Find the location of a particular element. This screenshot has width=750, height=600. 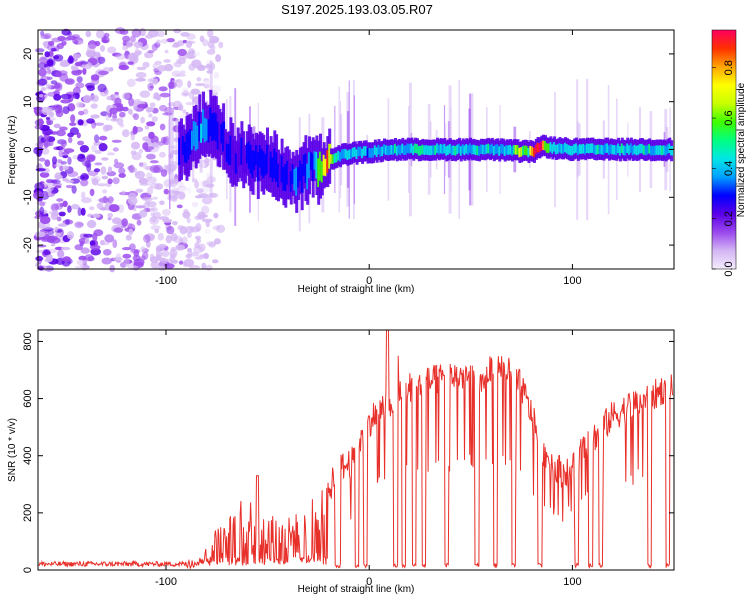

colorbar-frame is located at coordinates (724, 149).